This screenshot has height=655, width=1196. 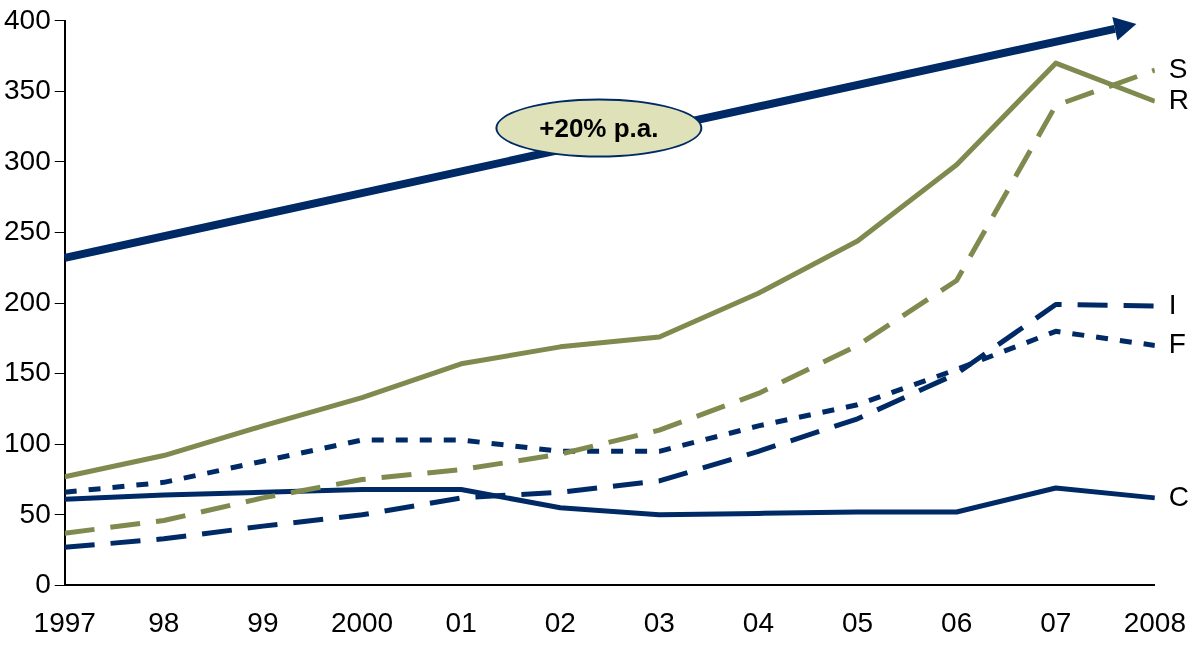 What do you see at coordinates (27, 90) in the screenshot?
I see `y-tick-label: 350` at bounding box center [27, 90].